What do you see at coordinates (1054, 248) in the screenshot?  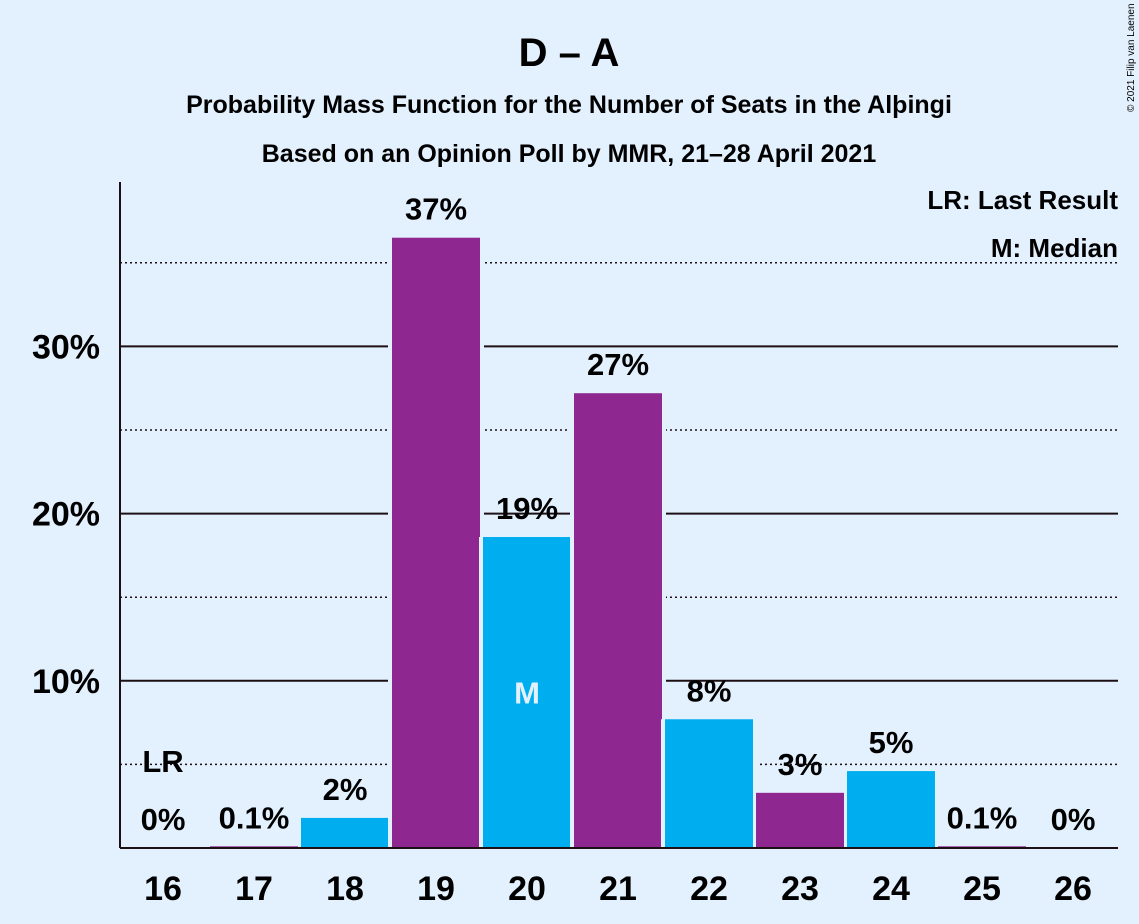 I see `legend-median: M: Median` at bounding box center [1054, 248].